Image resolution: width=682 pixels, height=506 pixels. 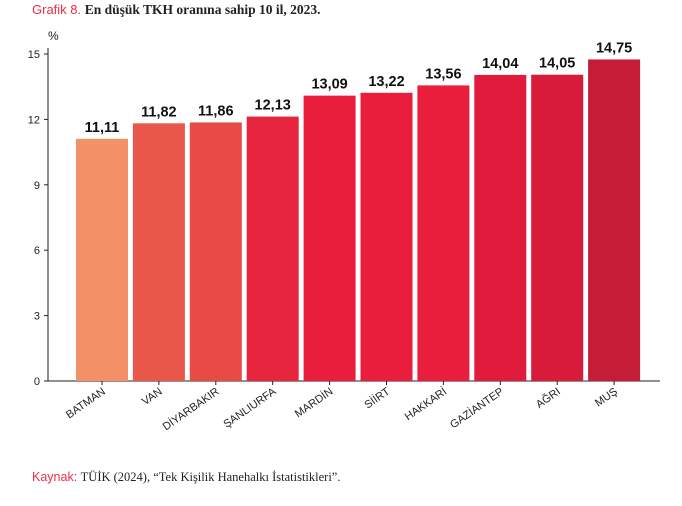 I want to click on data-label: 13,56, so click(x=443, y=74).